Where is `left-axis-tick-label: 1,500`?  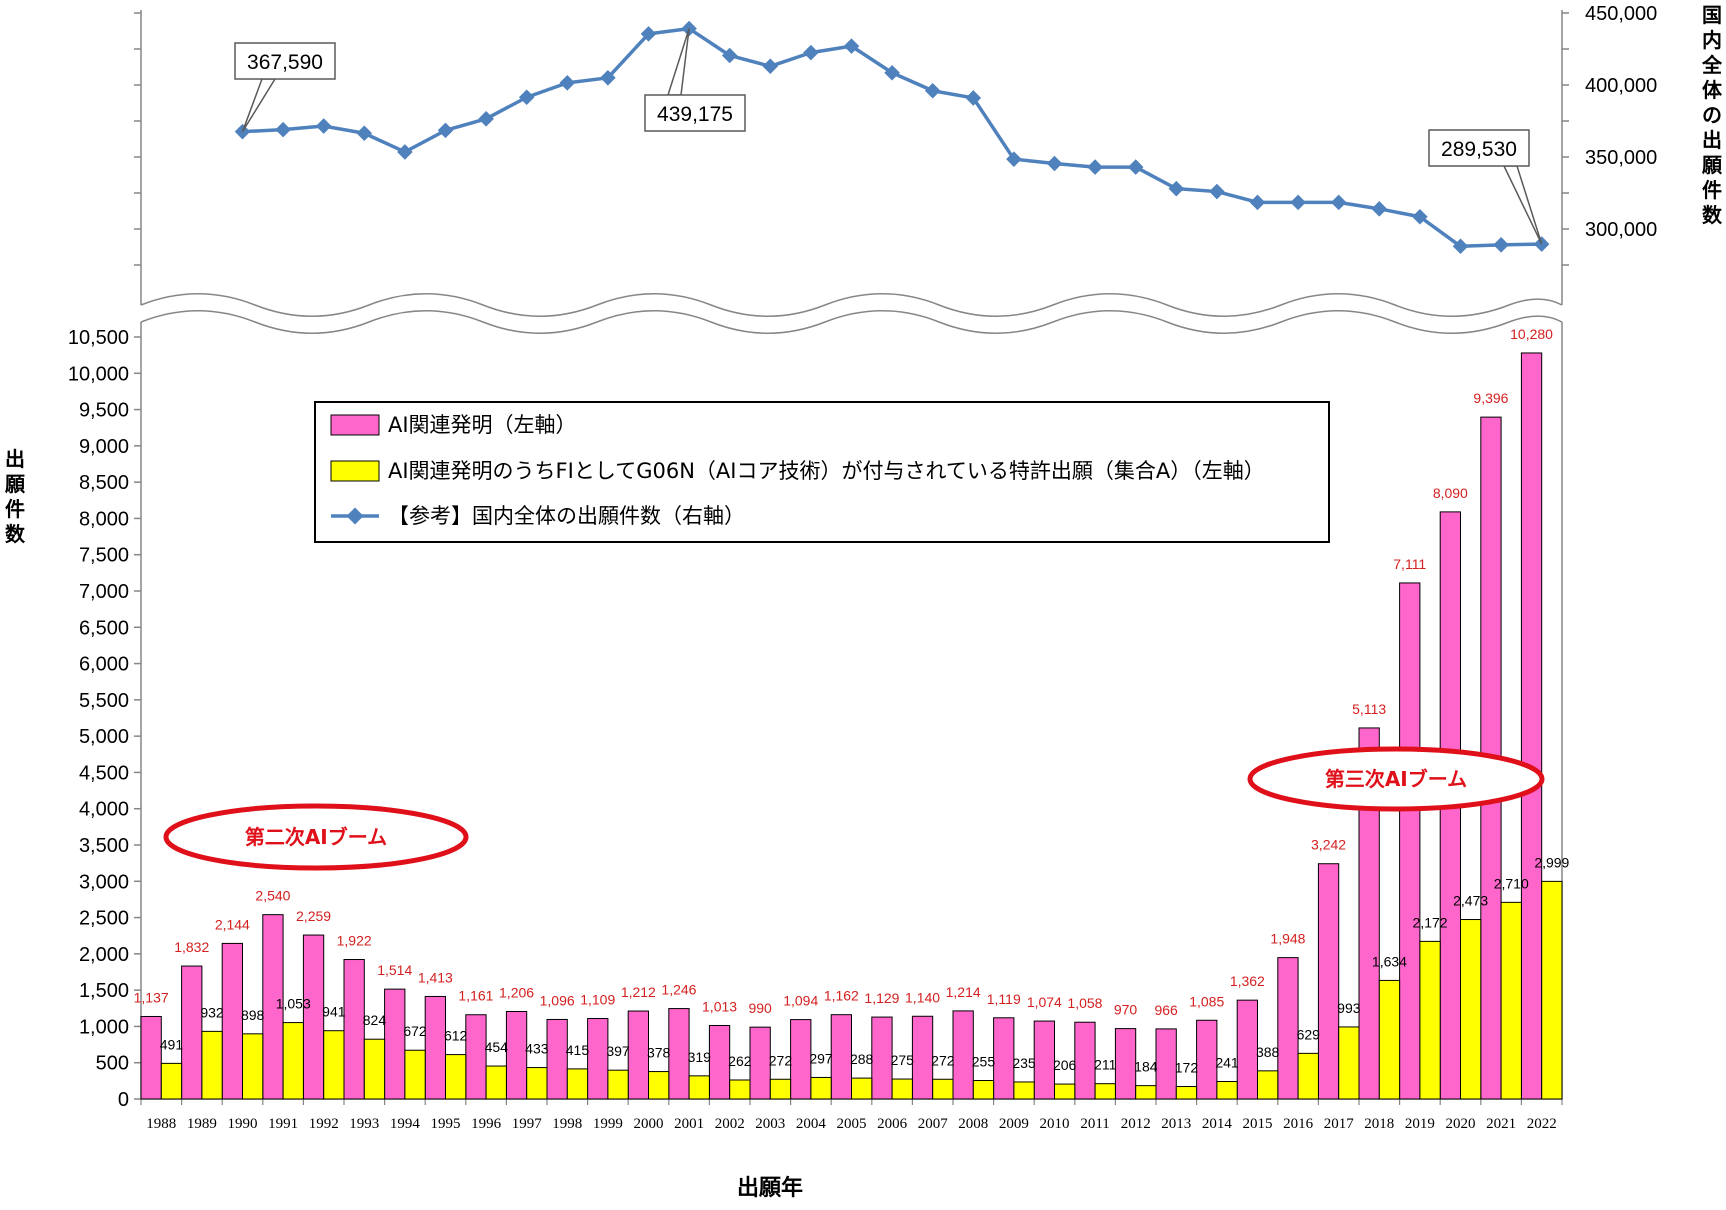
left-axis-tick-label: 1,500 is located at coordinates (104, 991).